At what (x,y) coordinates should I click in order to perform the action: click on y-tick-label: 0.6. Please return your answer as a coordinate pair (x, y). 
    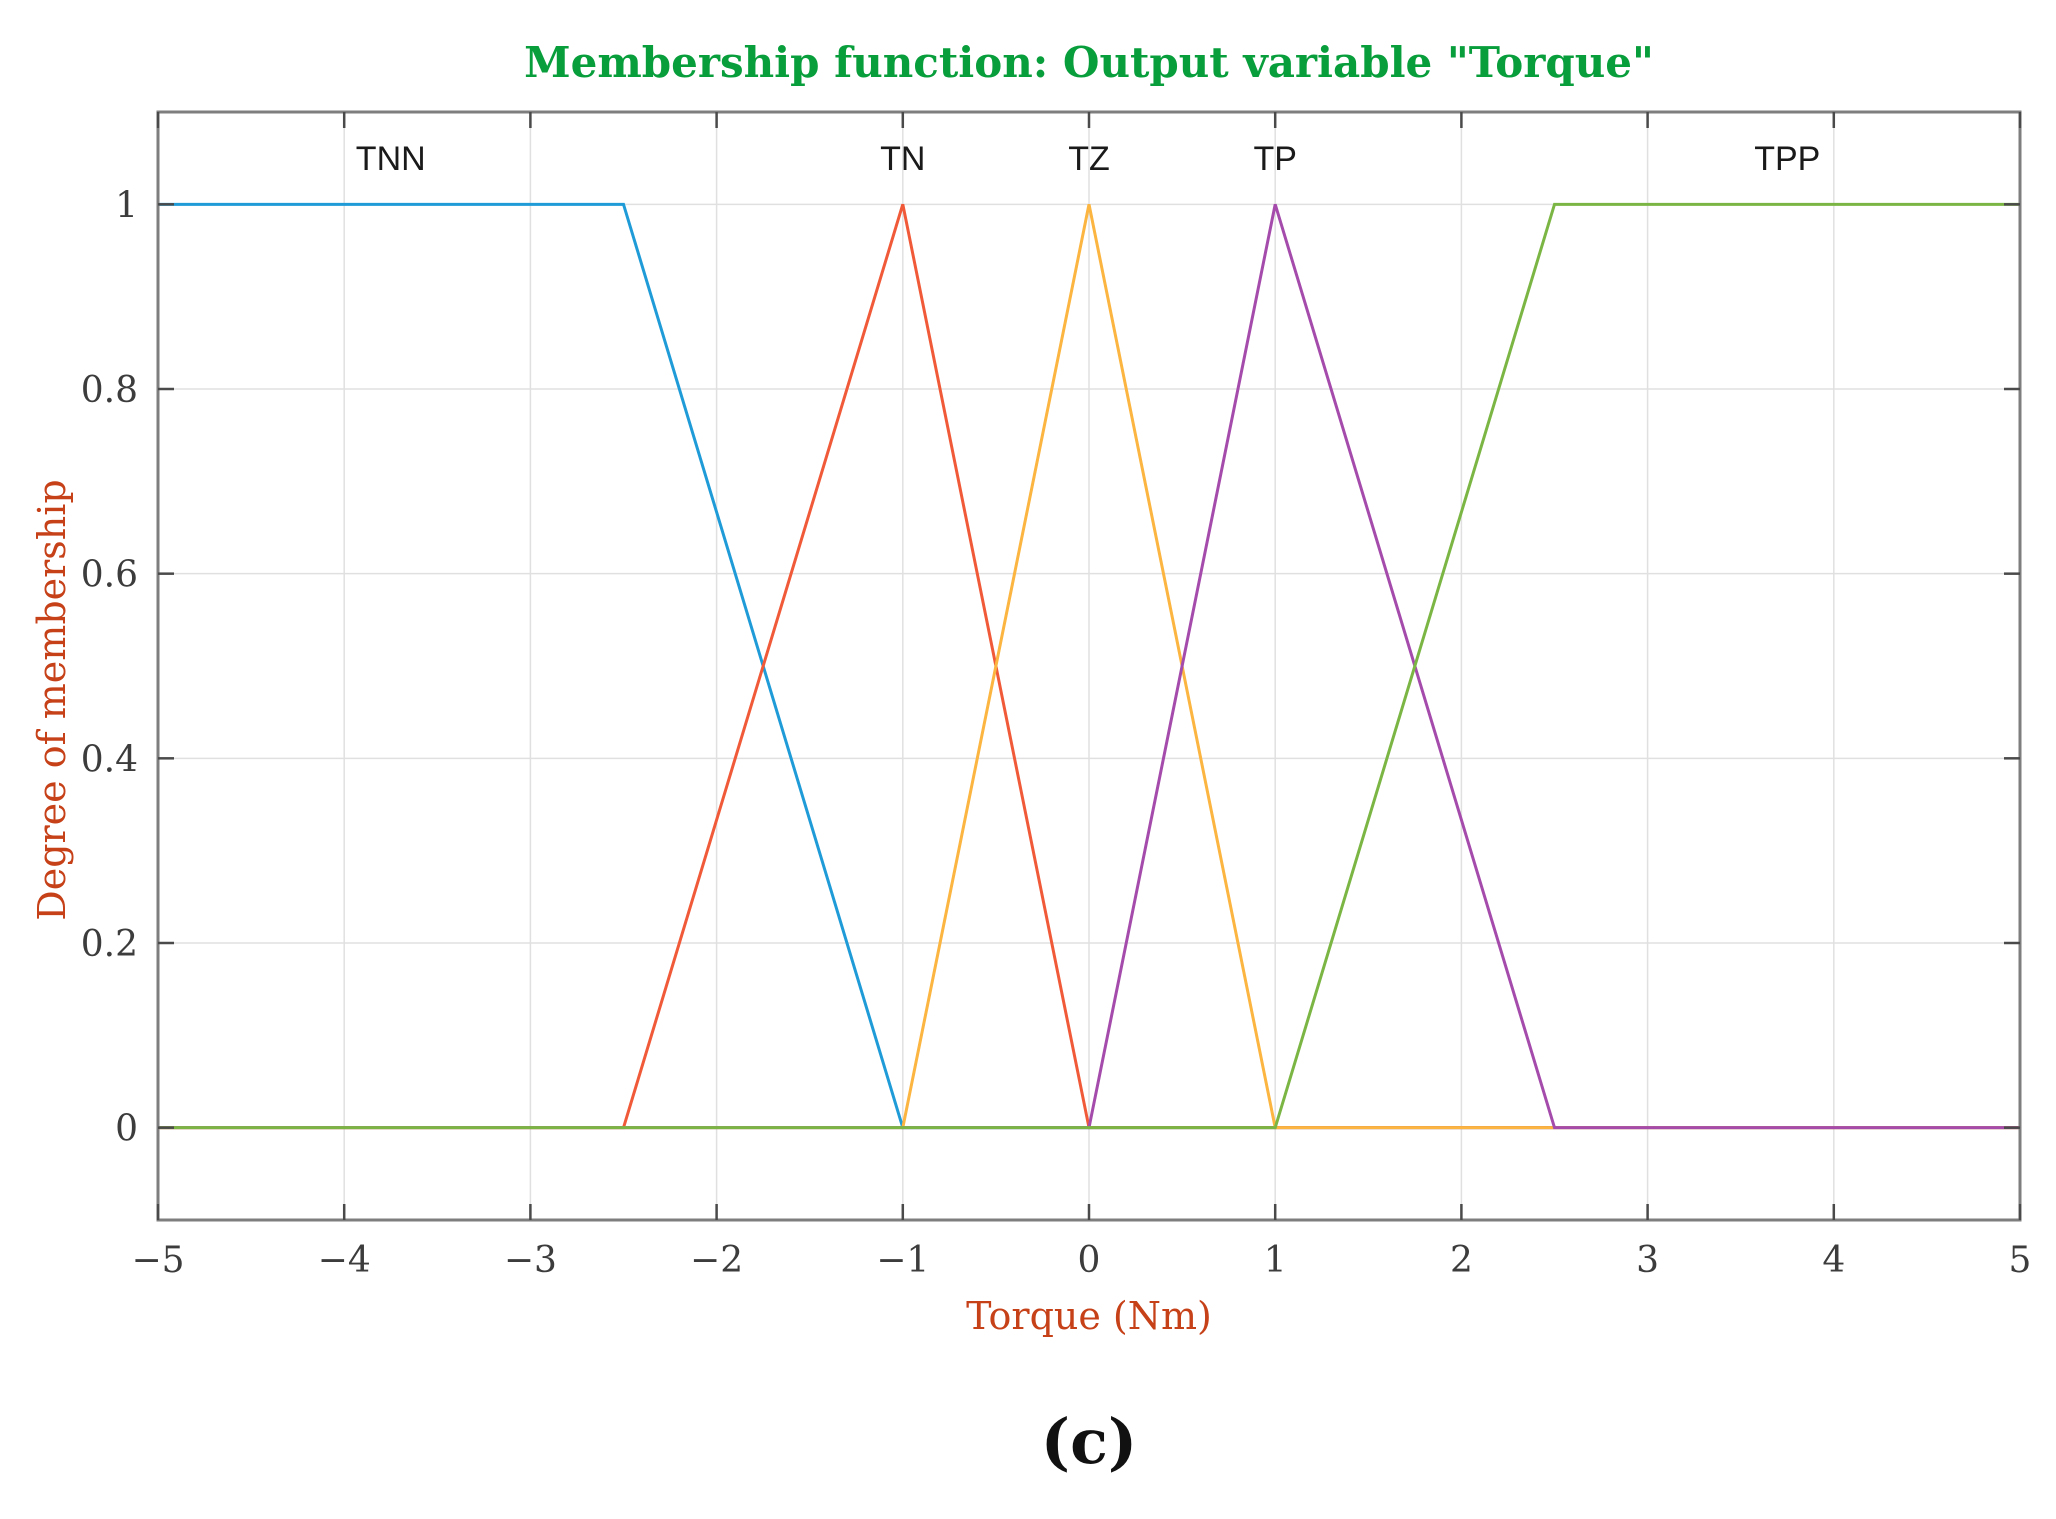
    Looking at the image, I should click on (109, 575).